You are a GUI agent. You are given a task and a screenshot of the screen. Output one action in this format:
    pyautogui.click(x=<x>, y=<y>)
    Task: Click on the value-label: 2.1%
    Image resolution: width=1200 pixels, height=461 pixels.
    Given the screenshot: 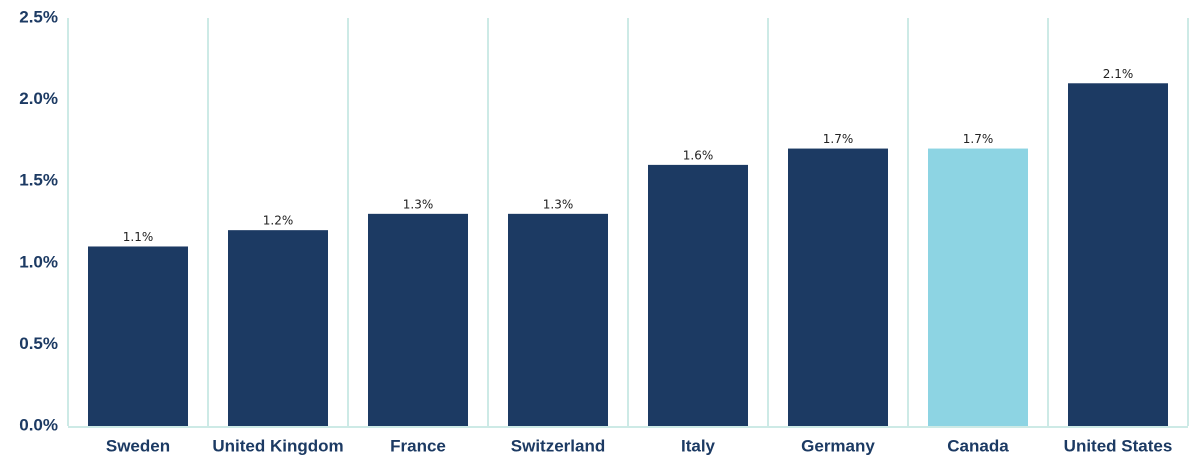 What is the action you would take?
    pyautogui.click(x=1118, y=74)
    